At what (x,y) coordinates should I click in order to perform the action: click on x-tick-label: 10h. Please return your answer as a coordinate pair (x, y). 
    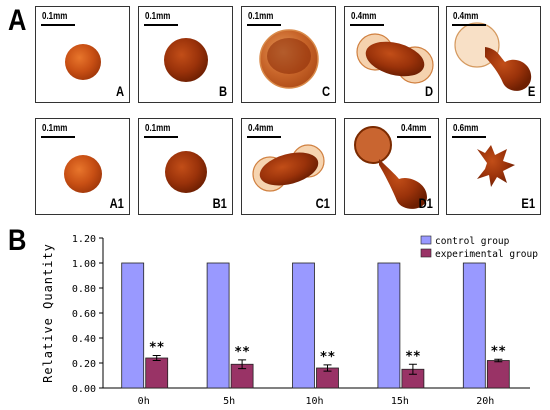
    Looking at the image, I should click on (314, 401).